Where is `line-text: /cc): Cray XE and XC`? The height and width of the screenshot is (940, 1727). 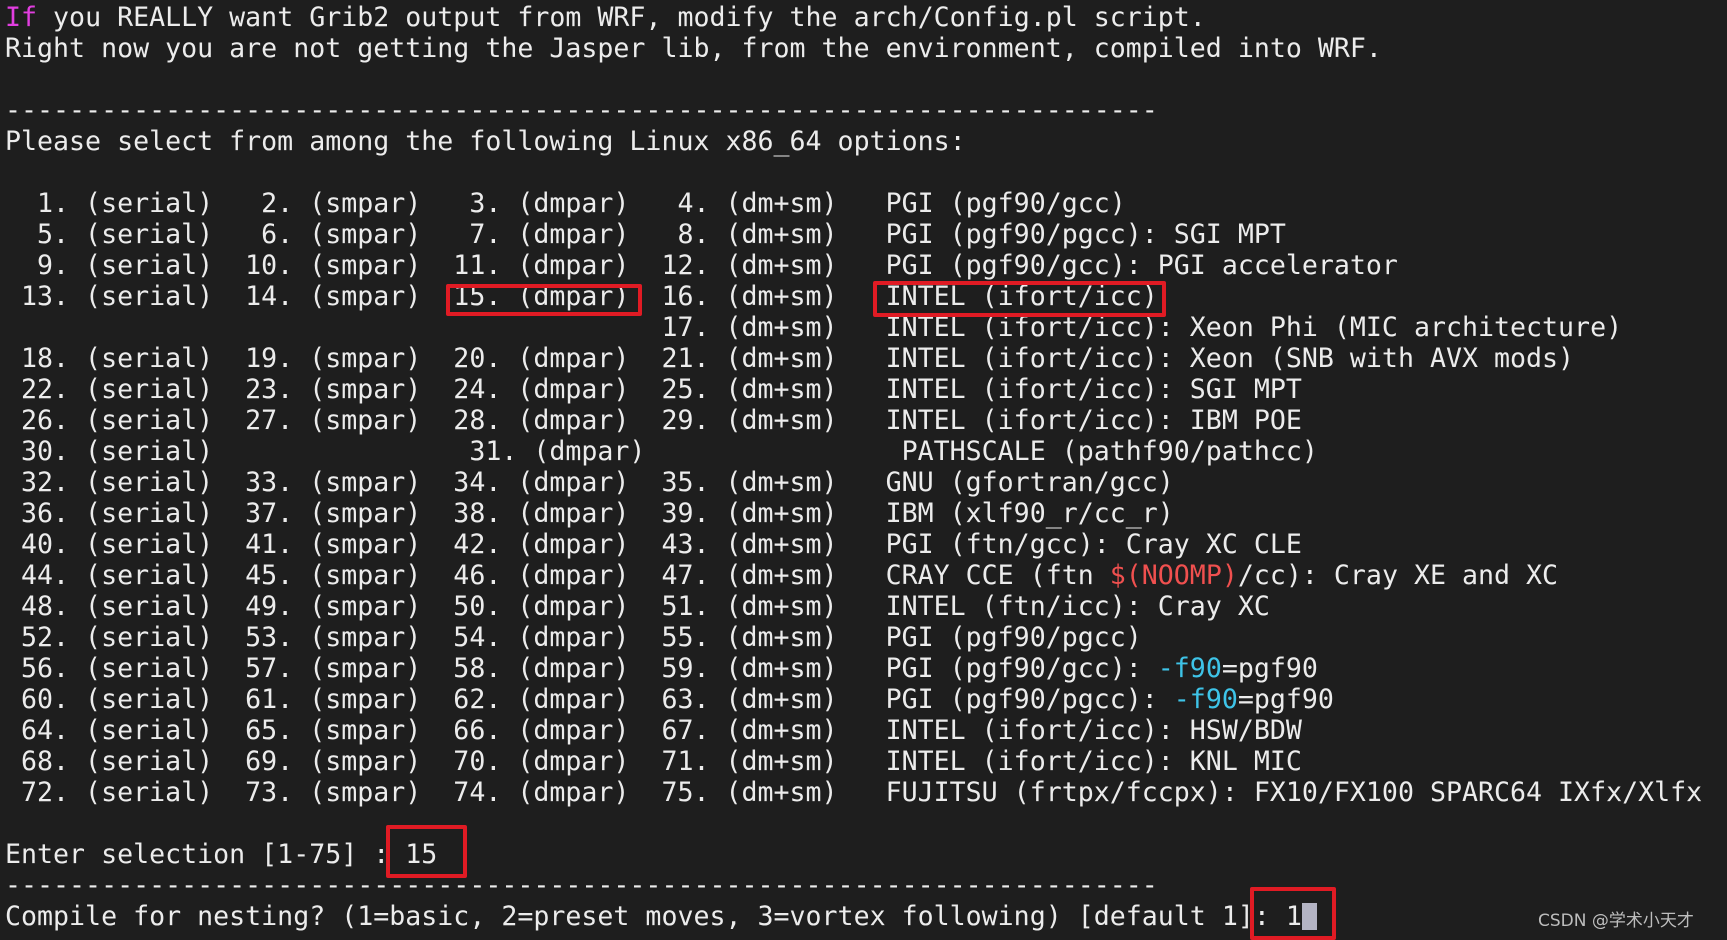
line-text: /cc): Cray XE and XC is located at coordinates (1398, 575).